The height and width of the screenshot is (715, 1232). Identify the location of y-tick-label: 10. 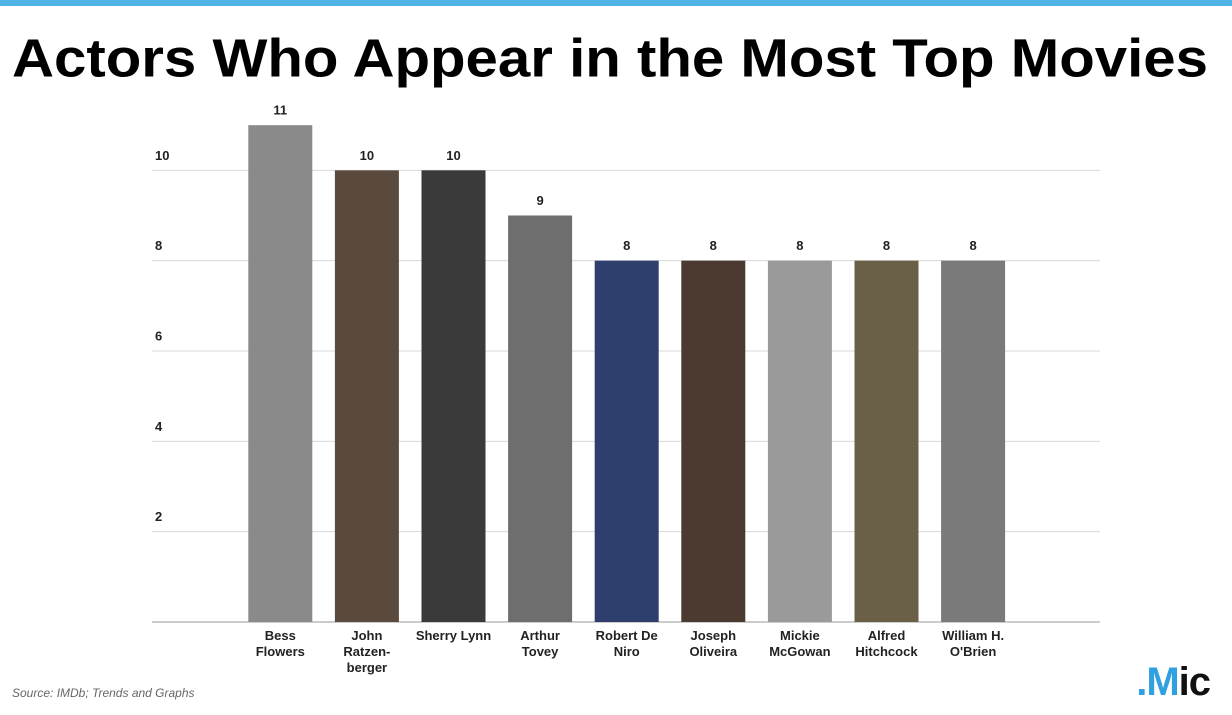
(162, 155).